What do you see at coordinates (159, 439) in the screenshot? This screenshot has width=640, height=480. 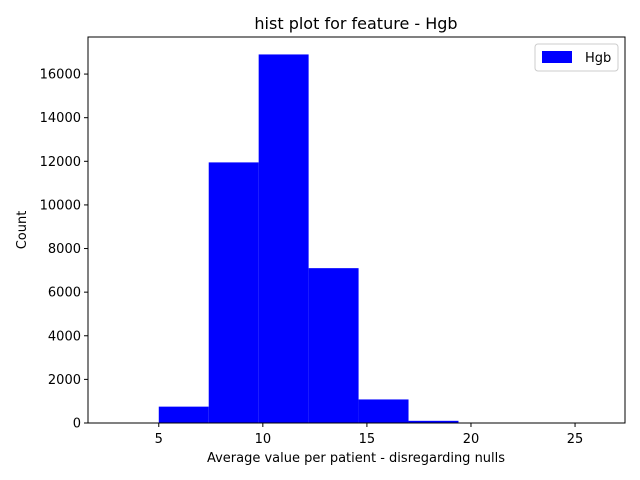 I see `x-tick-label: 5` at bounding box center [159, 439].